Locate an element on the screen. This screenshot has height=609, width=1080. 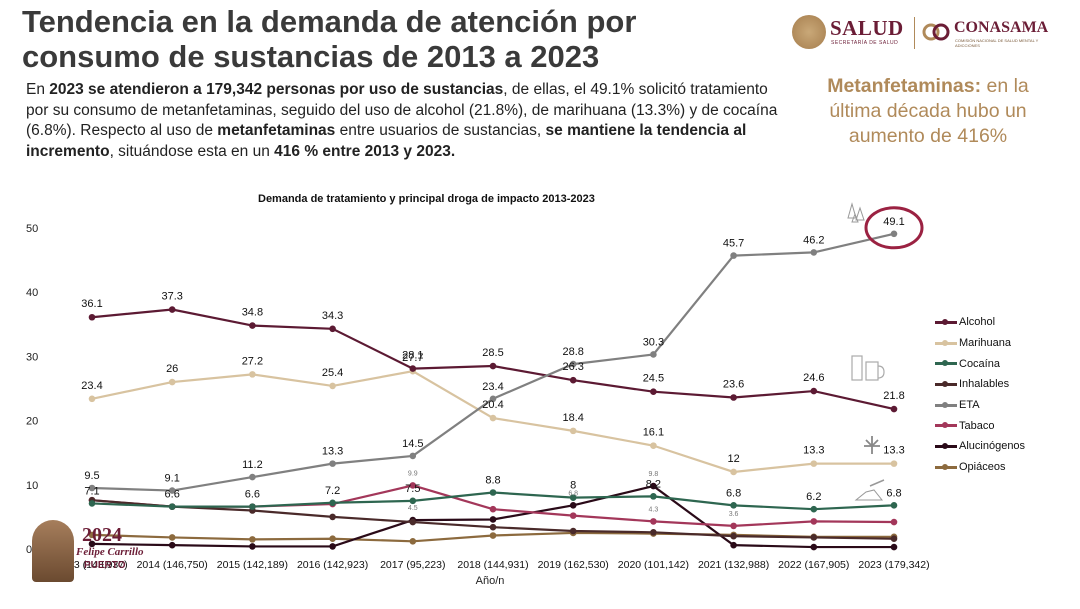
data-label: 36.1 is located at coordinates (91, 304).